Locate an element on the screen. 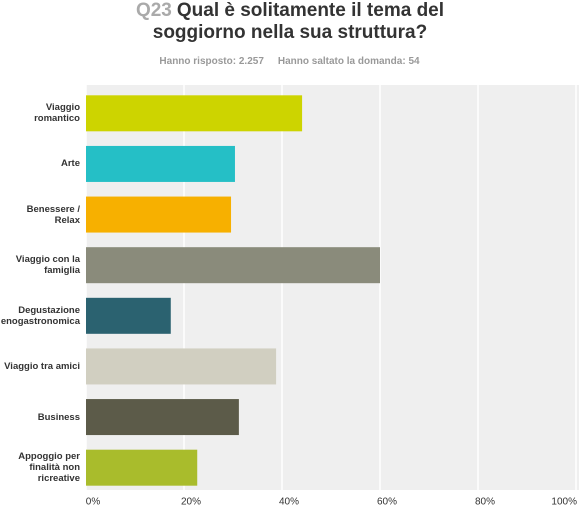 Image resolution: width=579 pixels, height=508 pixels. x-tick-label: 60% is located at coordinates (387, 502).